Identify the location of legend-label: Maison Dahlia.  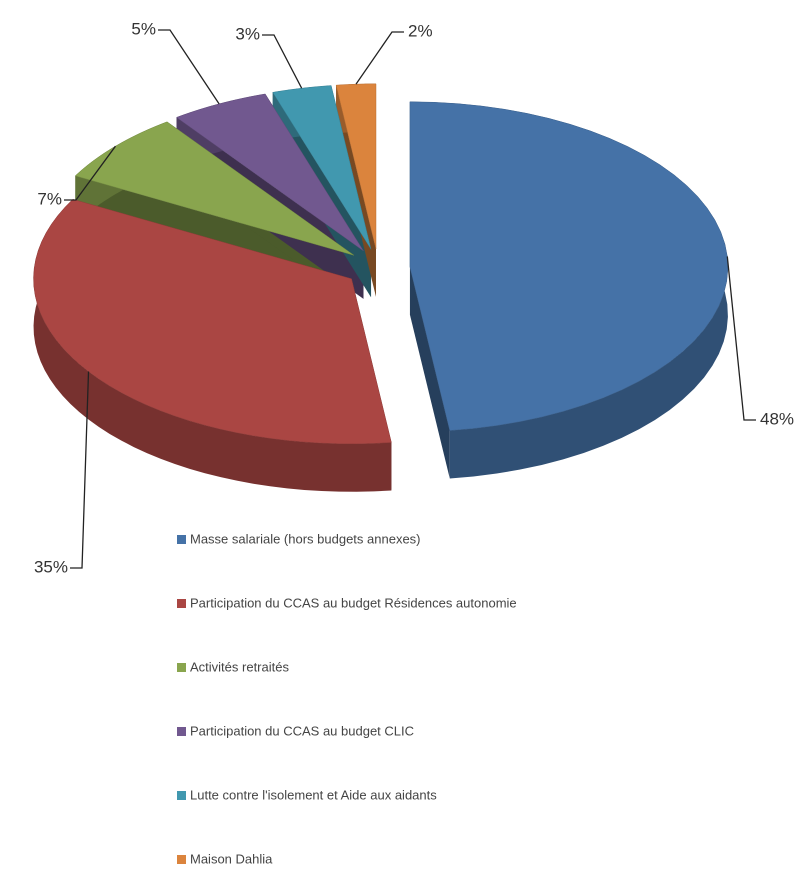
(231, 858).